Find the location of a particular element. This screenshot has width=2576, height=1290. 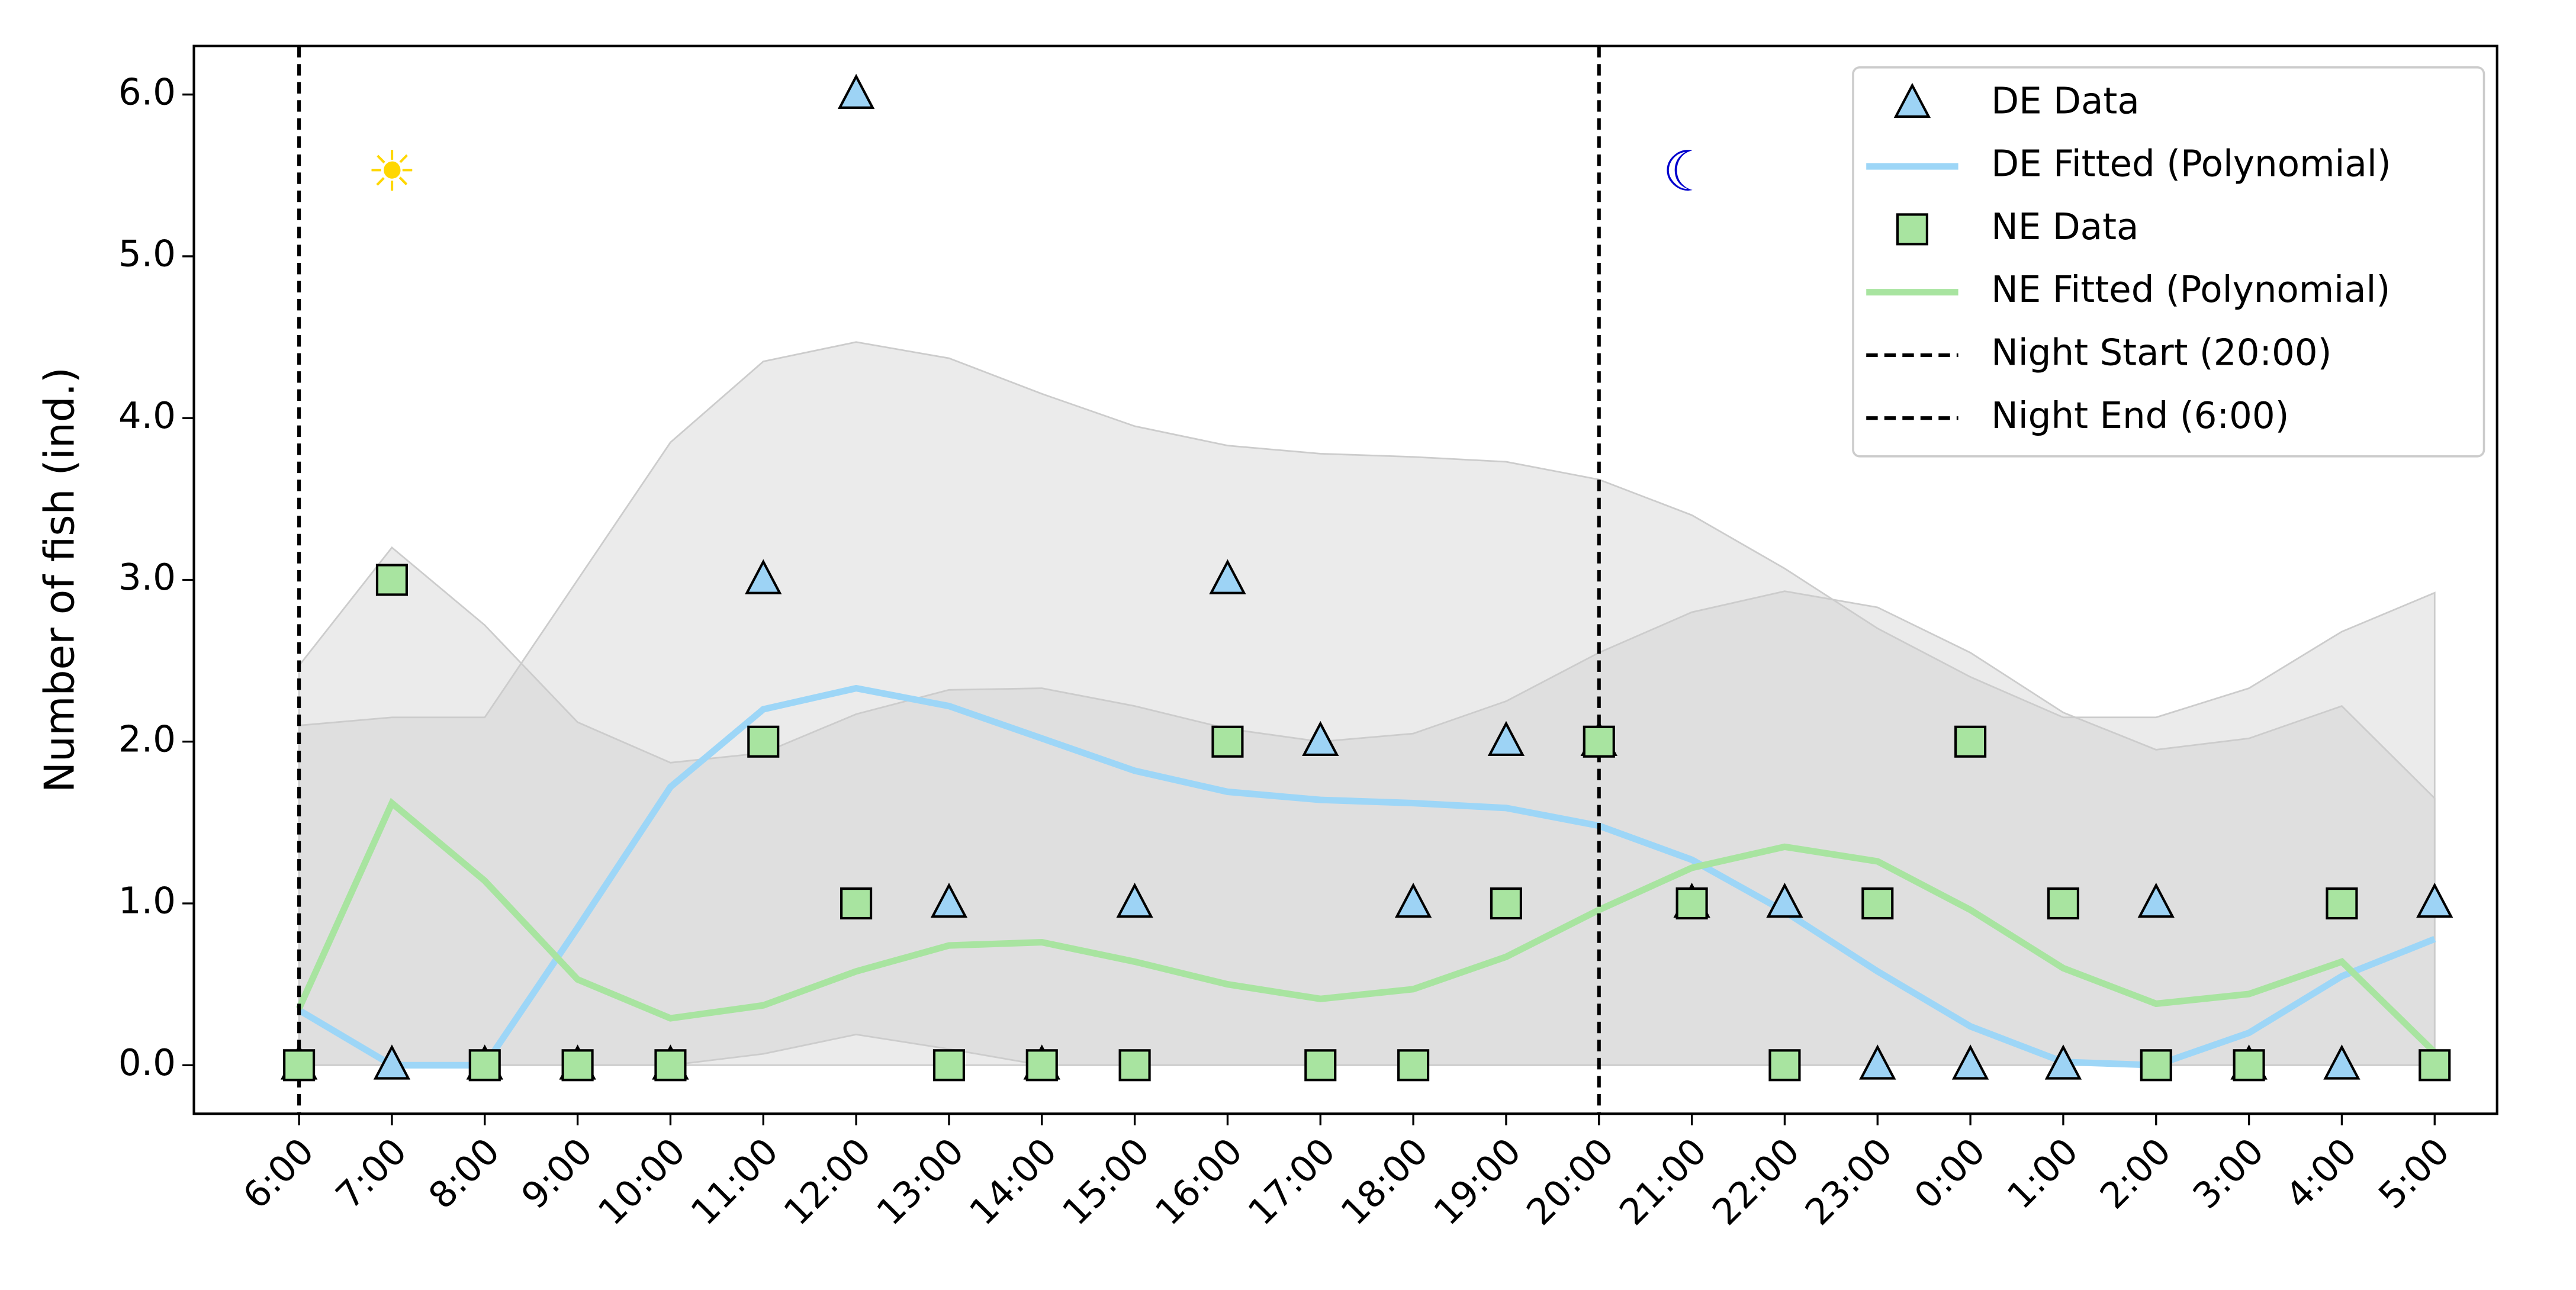

y-tick-label: 0.0 is located at coordinates (147, 1063).